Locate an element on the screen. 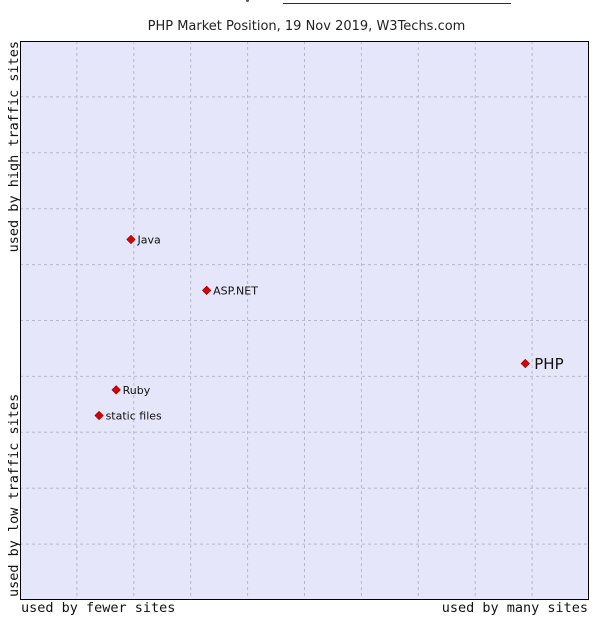  point-marker-ruby is located at coordinates (116, 390).